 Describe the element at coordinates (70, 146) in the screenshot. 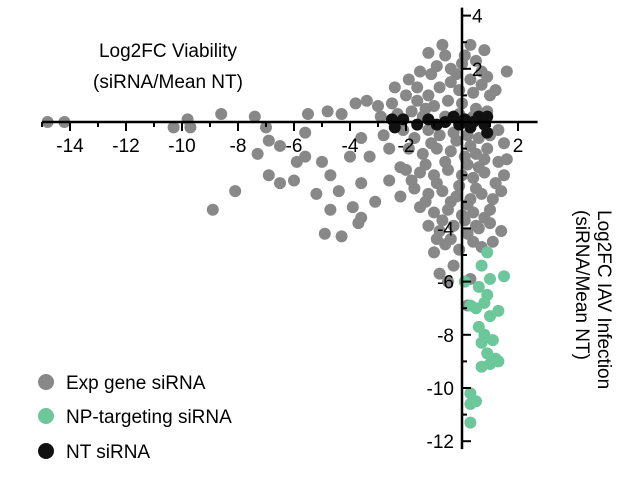

I see `x-tick-label: -14` at that location.